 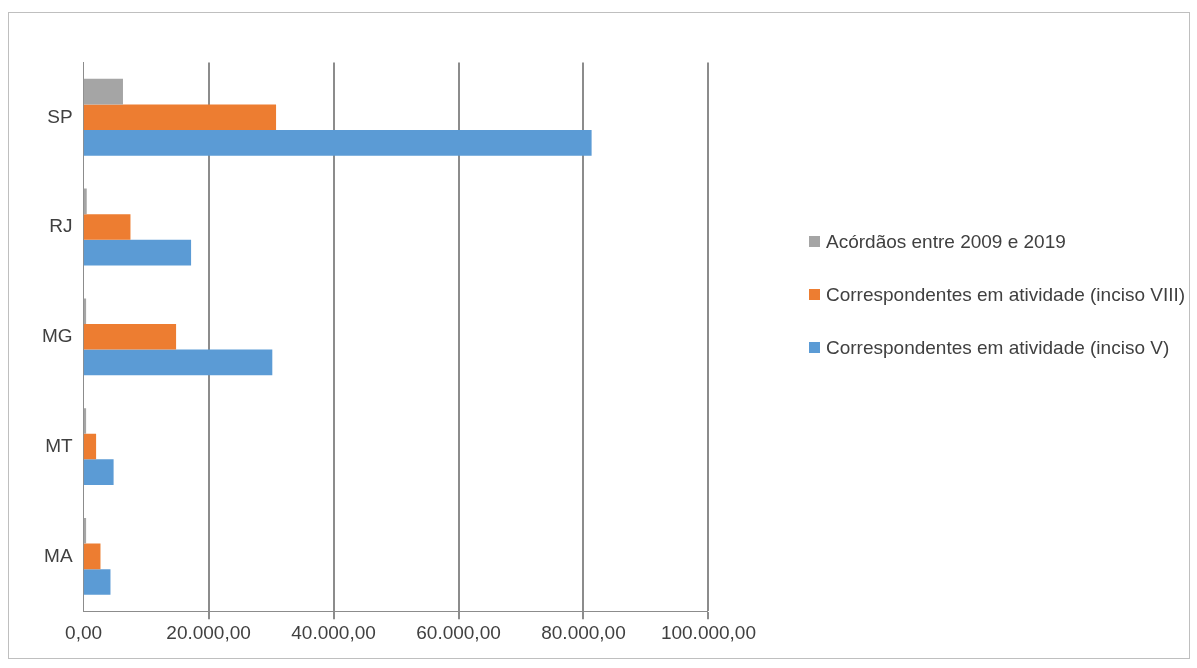 What do you see at coordinates (57, 336) in the screenshot?
I see `y-tick-label: MG` at bounding box center [57, 336].